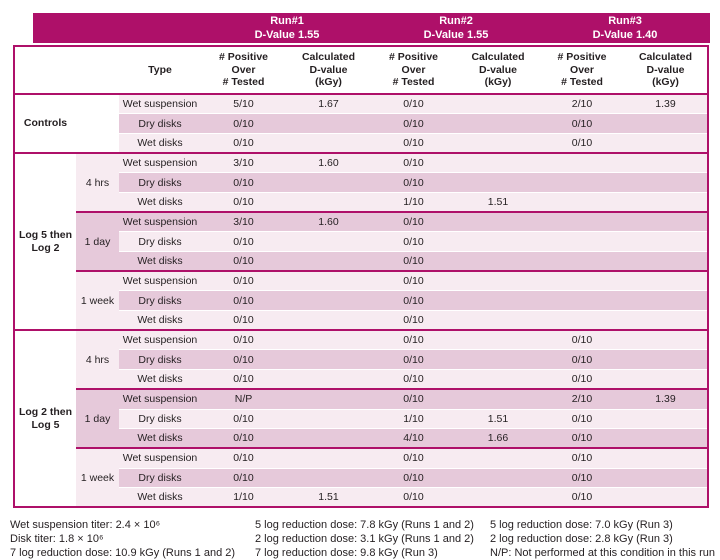  I want to click on table-row: 1 day Wet suspension 3/10 1.60 0/10, so click(361, 241).